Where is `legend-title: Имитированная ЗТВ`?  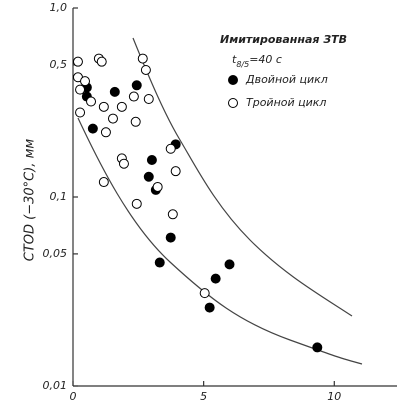 legend-title: Имитированная ЗТВ is located at coordinates (283, 39).